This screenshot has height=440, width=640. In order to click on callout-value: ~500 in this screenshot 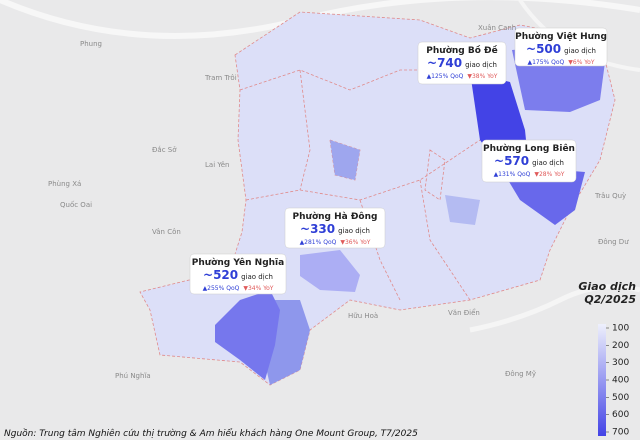, I will do `click(543, 49)`.